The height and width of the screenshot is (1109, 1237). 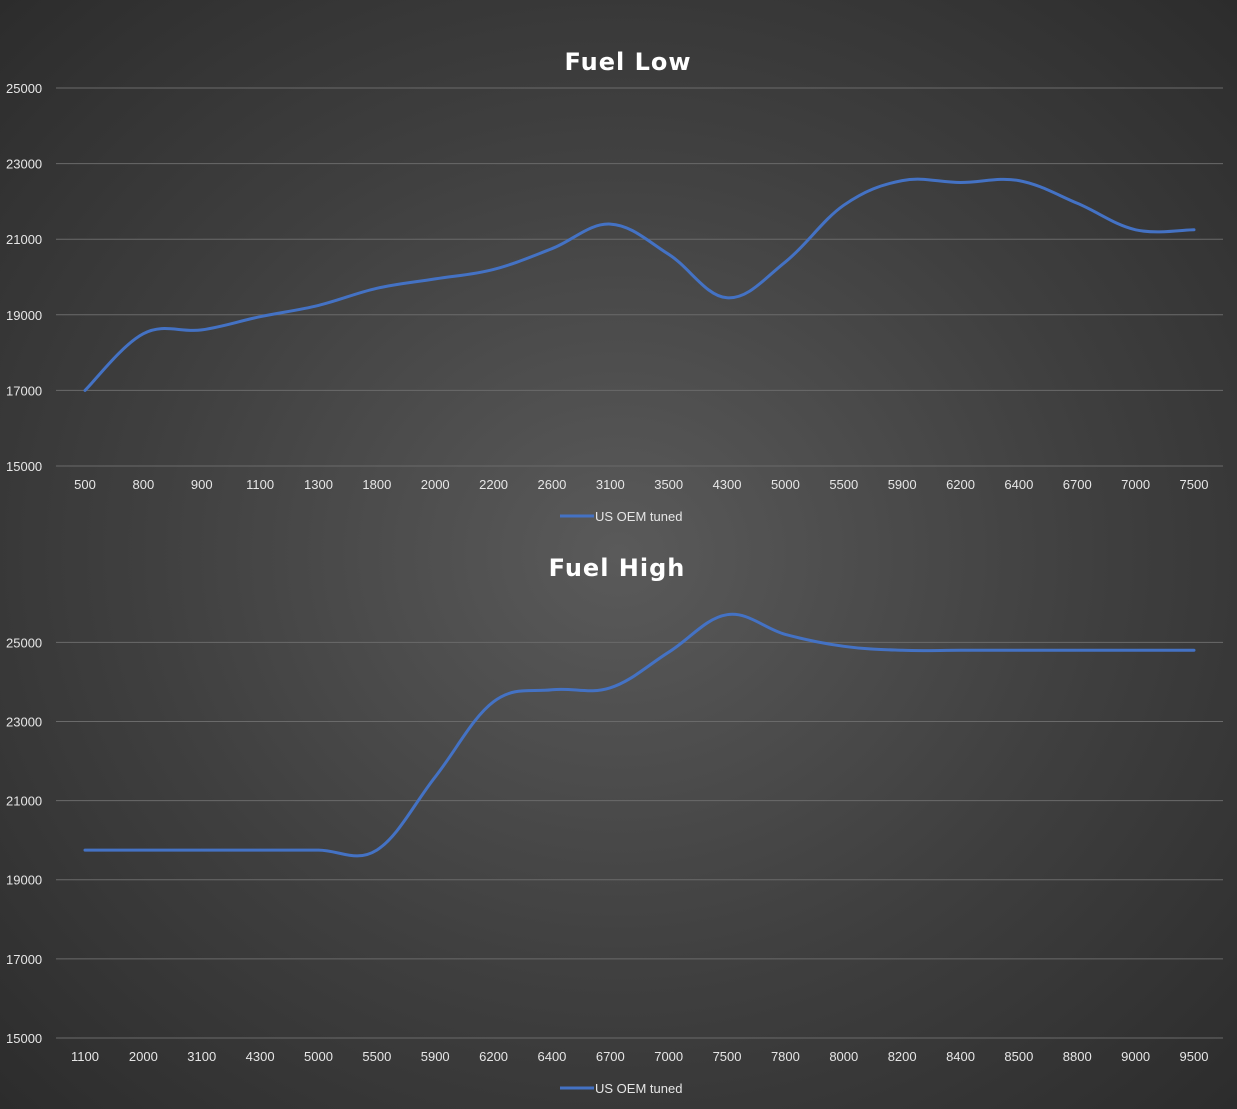 What do you see at coordinates (1194, 1056) in the screenshot?
I see `x-tick-label: 9500` at bounding box center [1194, 1056].